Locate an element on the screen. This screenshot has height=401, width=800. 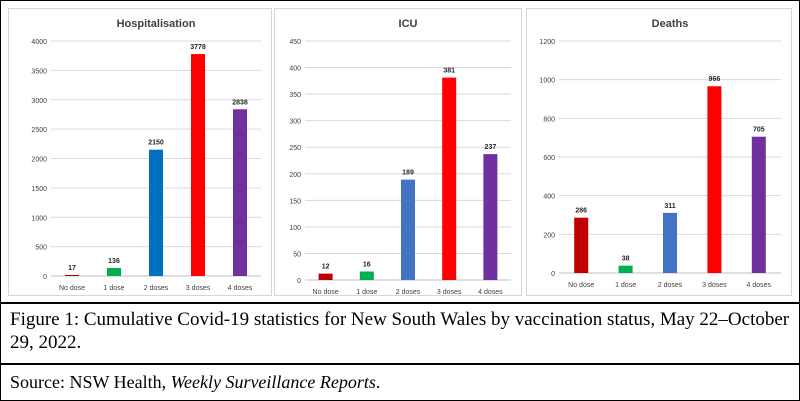
hospitalisation-y-tick-label: 4000 is located at coordinates (39, 42).